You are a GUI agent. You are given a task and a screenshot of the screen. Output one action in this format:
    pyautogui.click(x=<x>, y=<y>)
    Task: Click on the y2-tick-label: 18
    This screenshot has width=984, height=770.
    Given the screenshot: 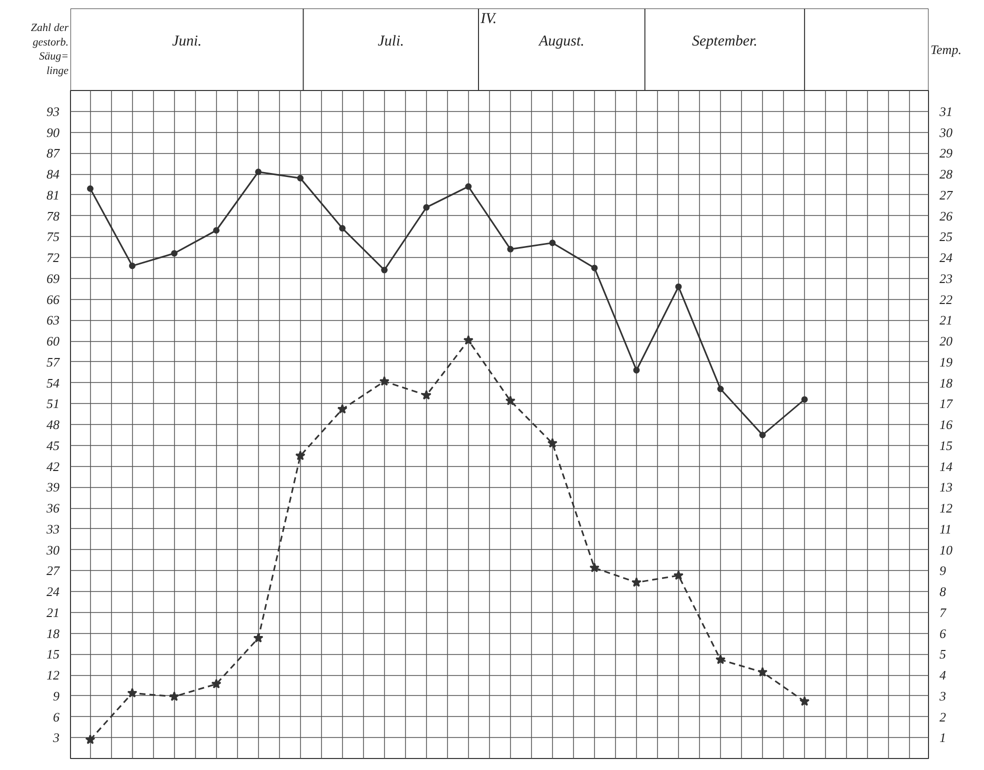 What is the action you would take?
    pyautogui.click(x=946, y=382)
    